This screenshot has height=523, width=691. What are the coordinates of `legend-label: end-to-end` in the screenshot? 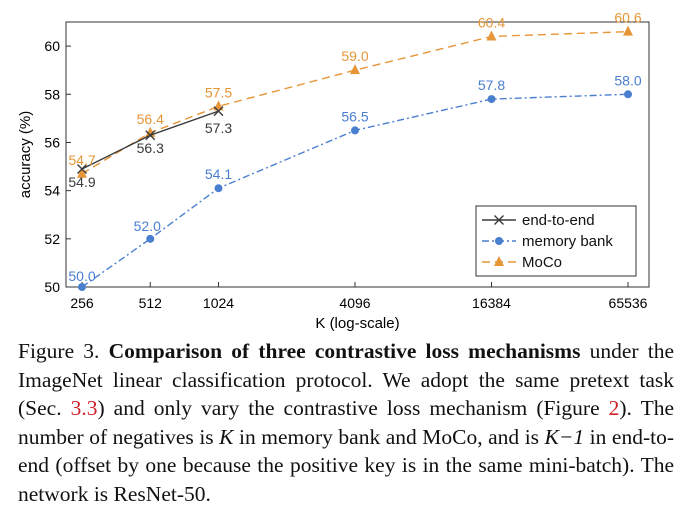 It's located at (558, 220).